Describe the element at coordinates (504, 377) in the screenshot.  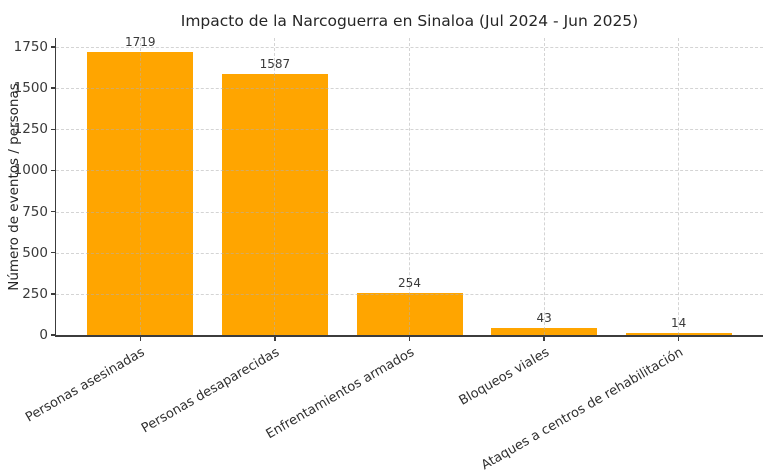
I see `x-tick-label: Bloqueos viales` at that location.